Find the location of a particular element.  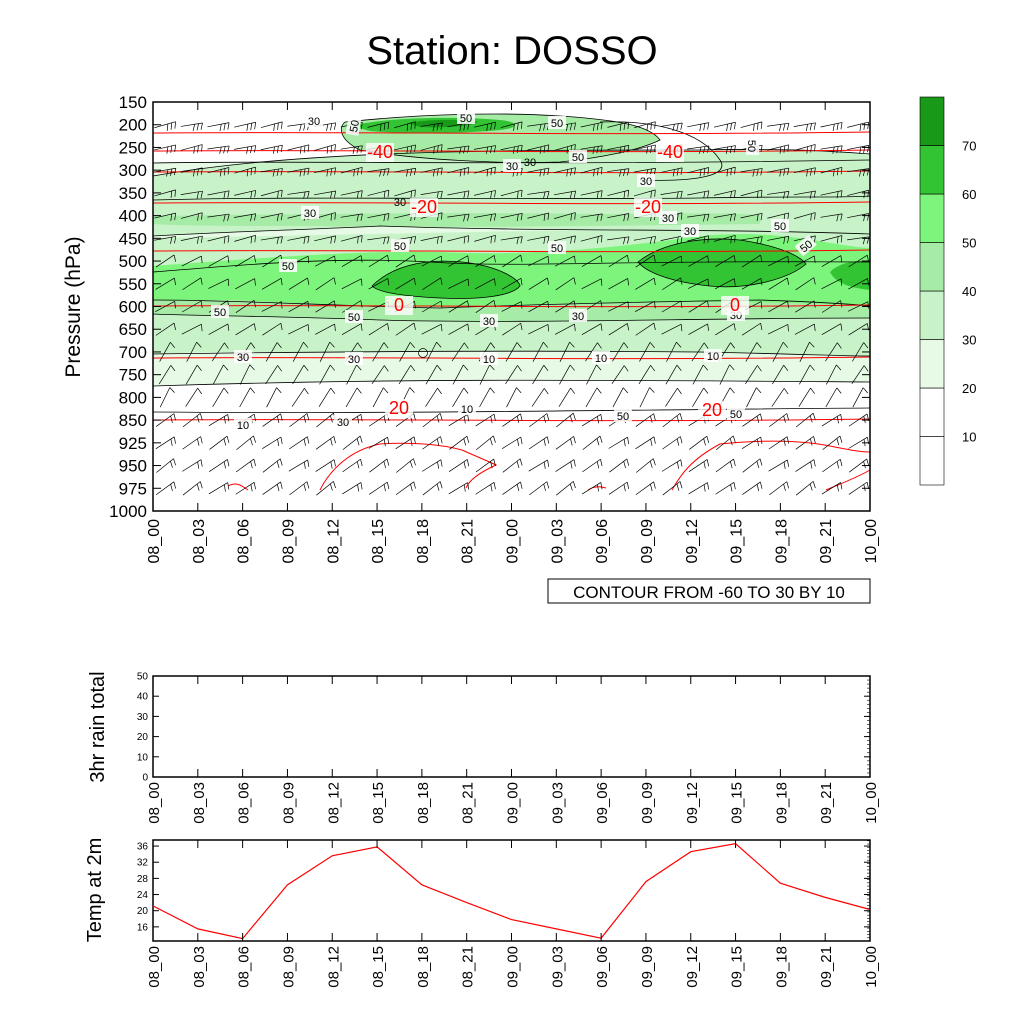

pressure-axis-label: Pressure (hPa) is located at coordinates (73, 306).